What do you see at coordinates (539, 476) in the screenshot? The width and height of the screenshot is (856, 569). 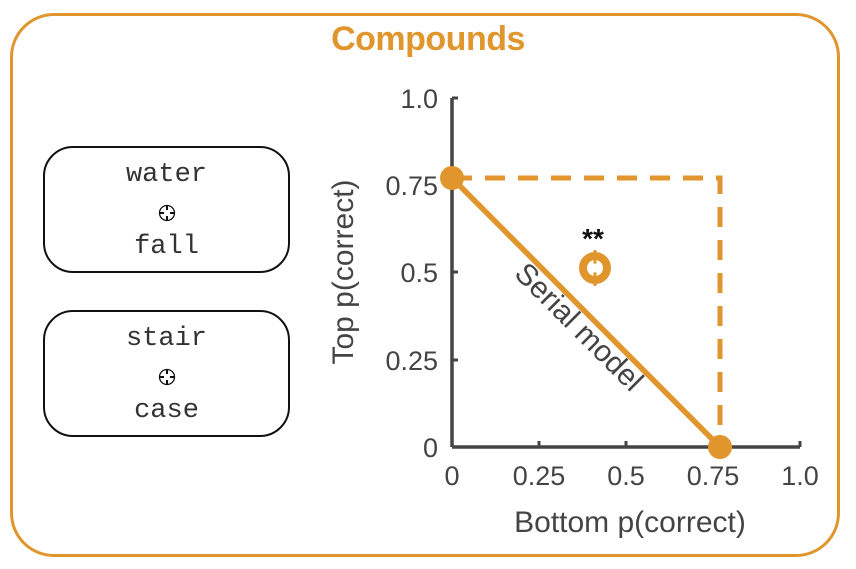 I see `x-tick-label: 0.25` at bounding box center [539, 476].